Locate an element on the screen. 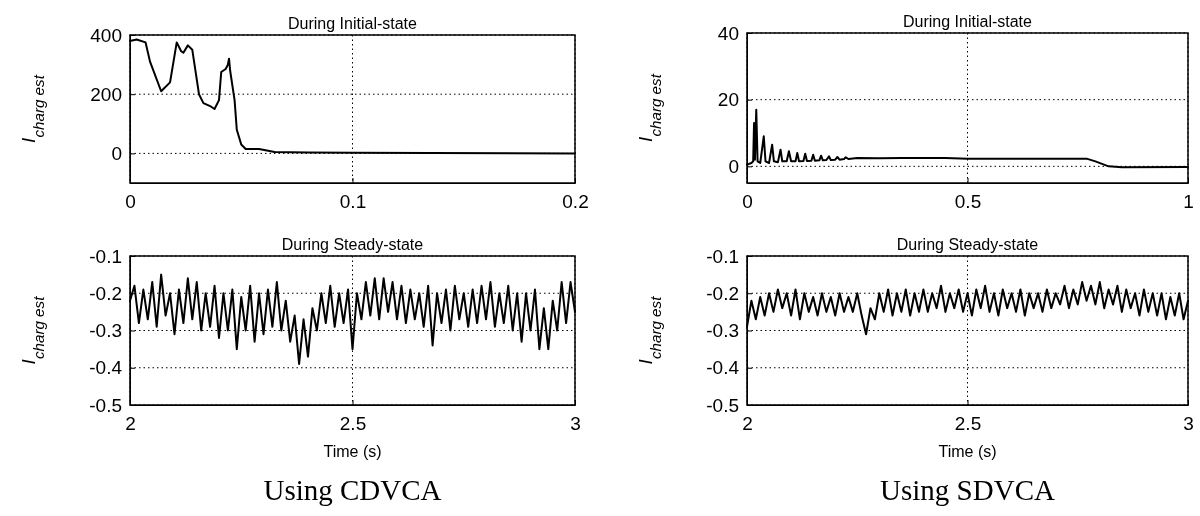 The width and height of the screenshot is (1200, 516). y-tick-label: 40 is located at coordinates (728, 33).